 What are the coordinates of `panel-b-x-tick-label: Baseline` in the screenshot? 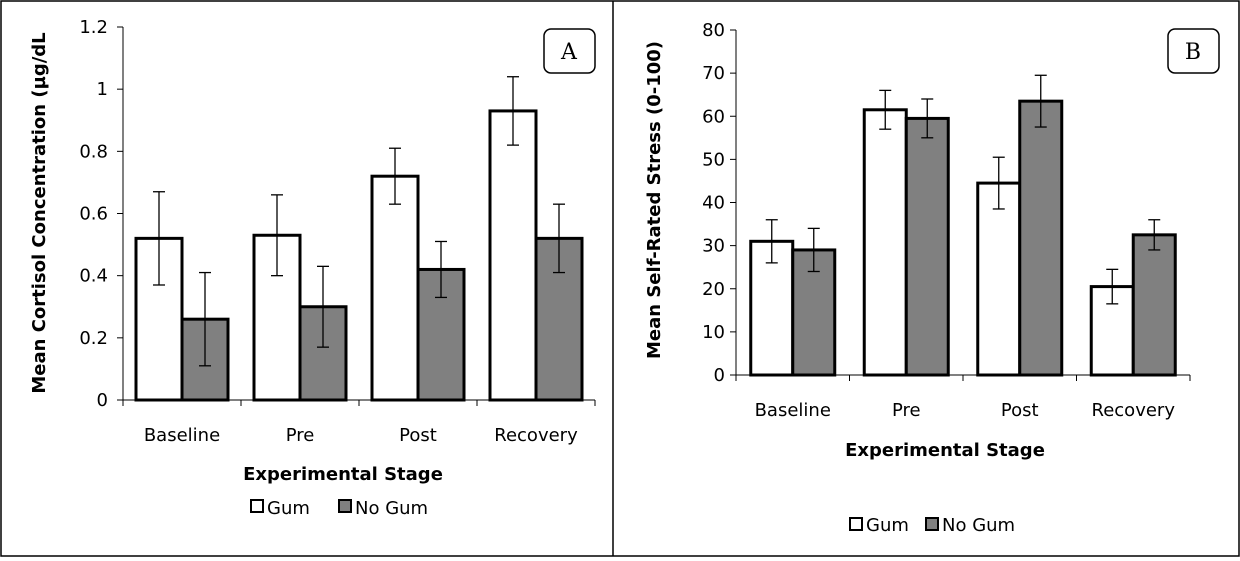 It's located at (793, 410).